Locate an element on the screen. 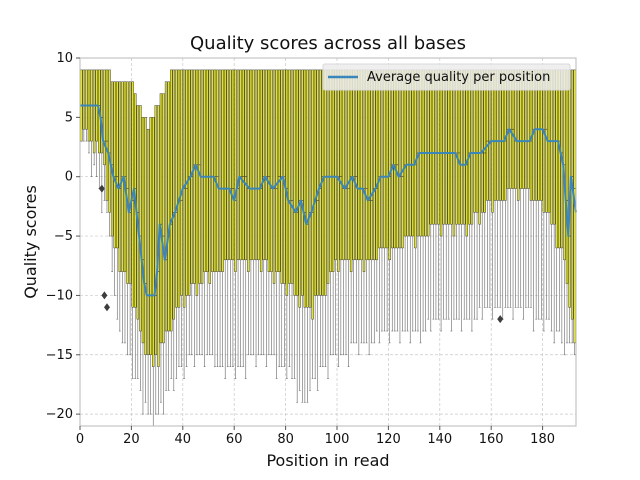 Image resolution: width=640 pixels, height=480 pixels. x-tick-label: 140 is located at coordinates (439, 439).